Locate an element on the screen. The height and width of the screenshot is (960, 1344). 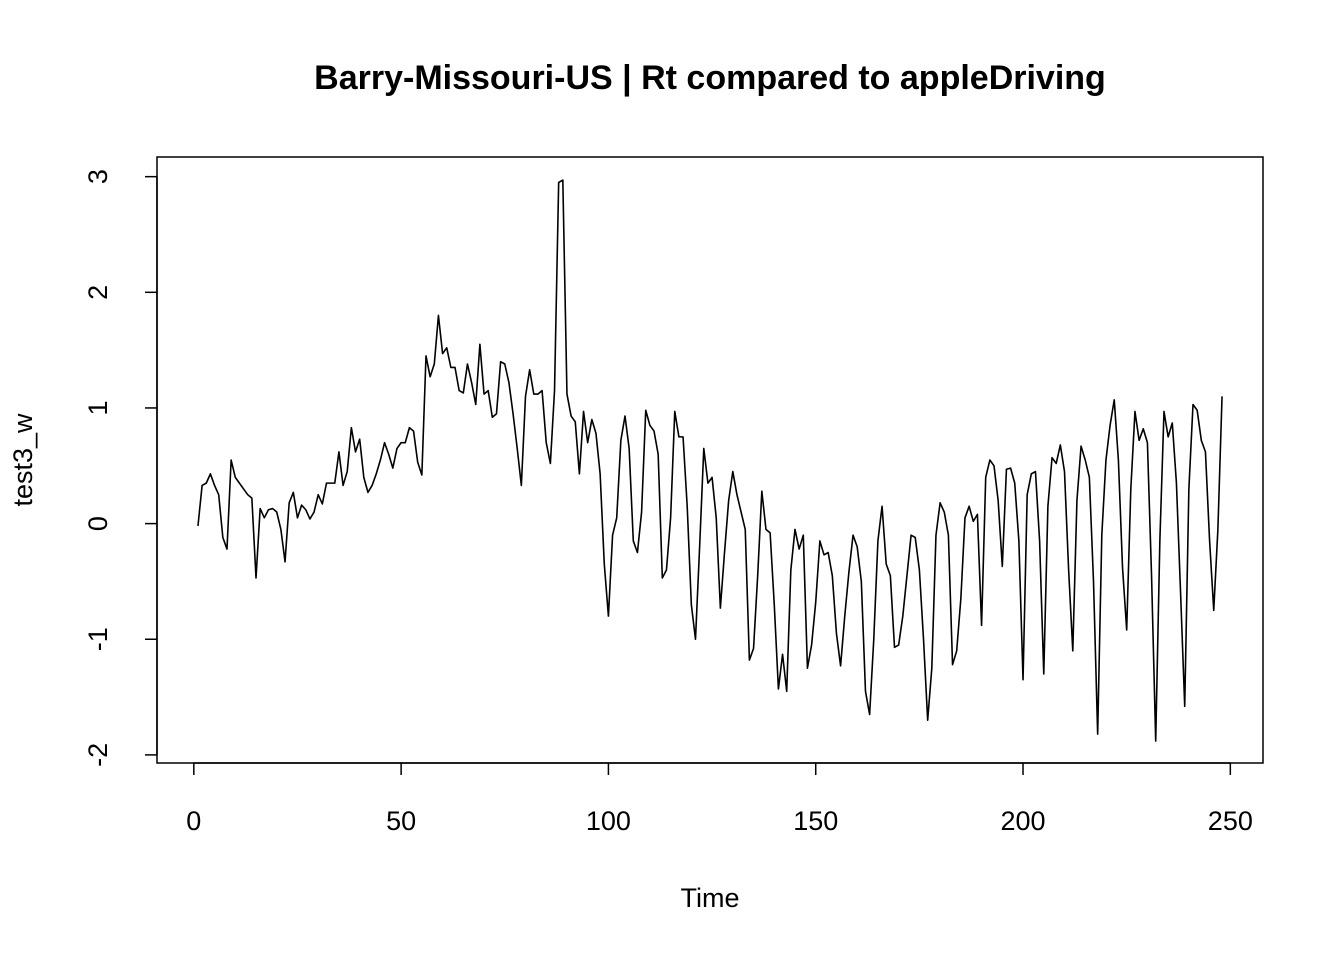
x-axis-label: Time is located at coordinates (710, 898).